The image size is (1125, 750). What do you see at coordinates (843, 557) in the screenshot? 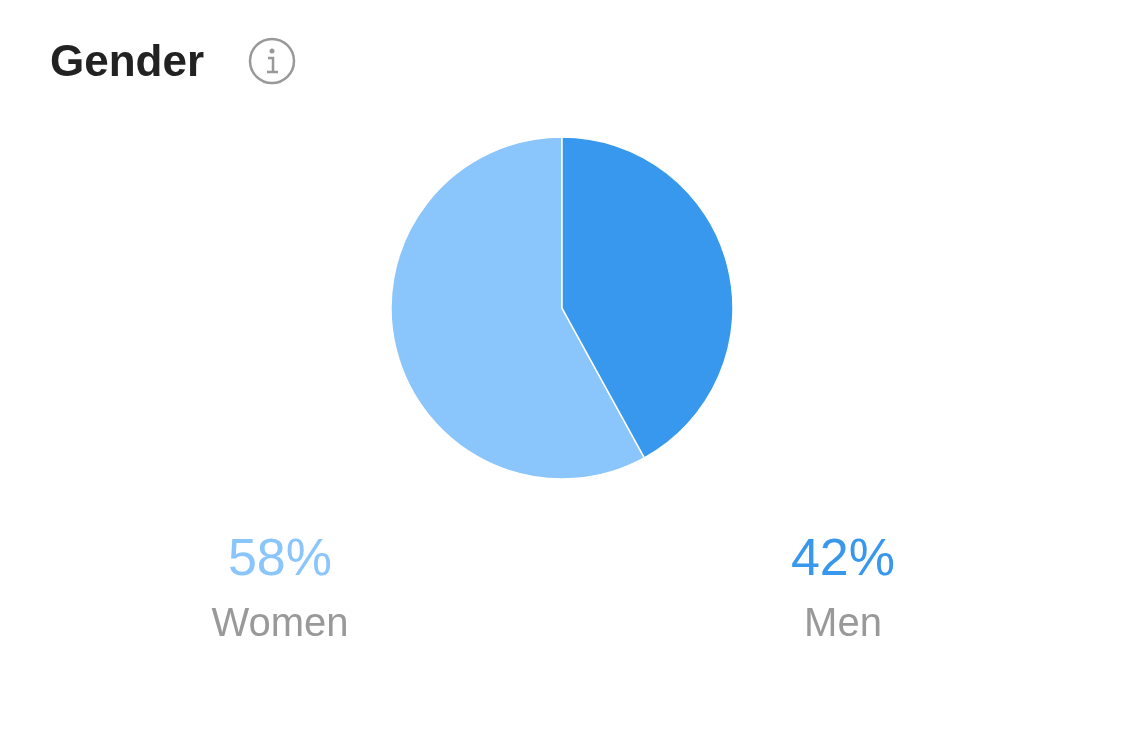
I see `data-label: 42%` at bounding box center [843, 557].